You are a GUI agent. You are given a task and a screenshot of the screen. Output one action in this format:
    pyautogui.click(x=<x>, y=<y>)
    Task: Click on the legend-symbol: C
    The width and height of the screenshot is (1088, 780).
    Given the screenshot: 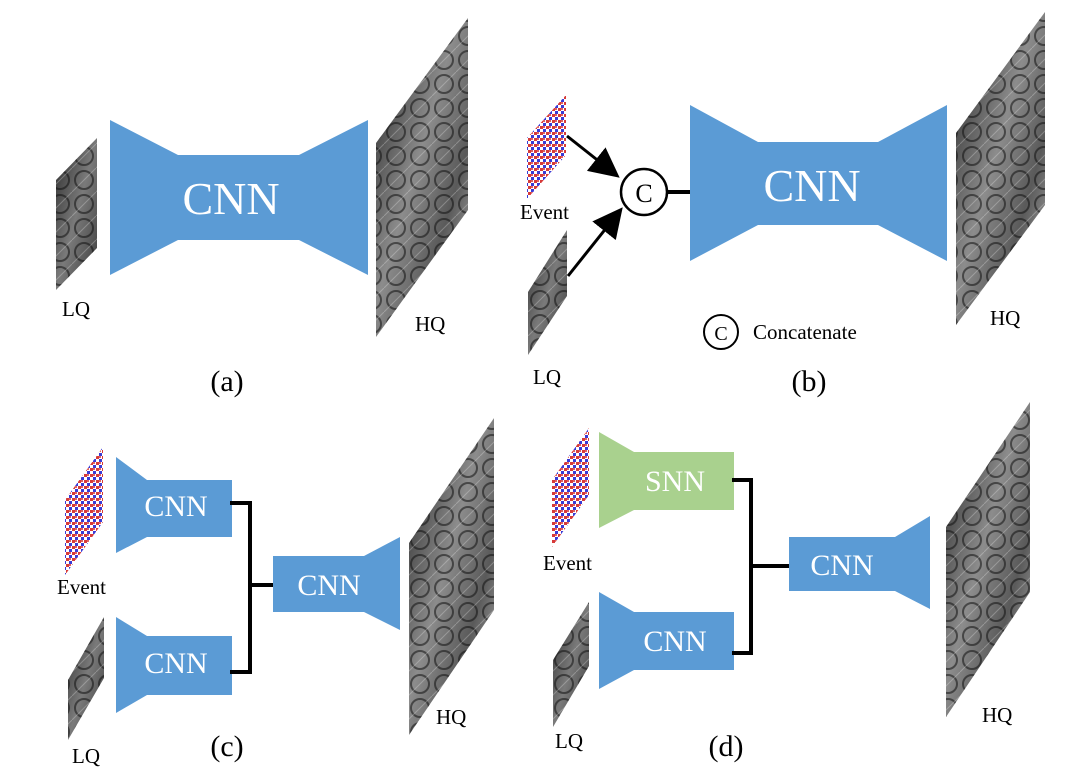 What is the action you would take?
    pyautogui.click(x=720, y=334)
    